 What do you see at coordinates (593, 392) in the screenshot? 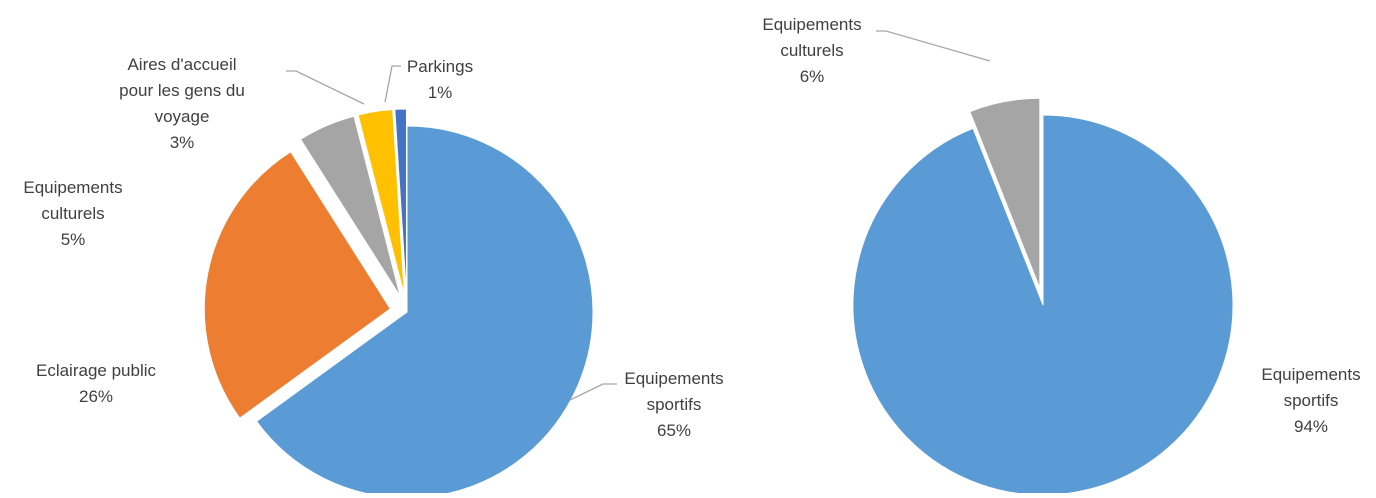
I see `leader-line-equipements-sportifs` at bounding box center [593, 392].